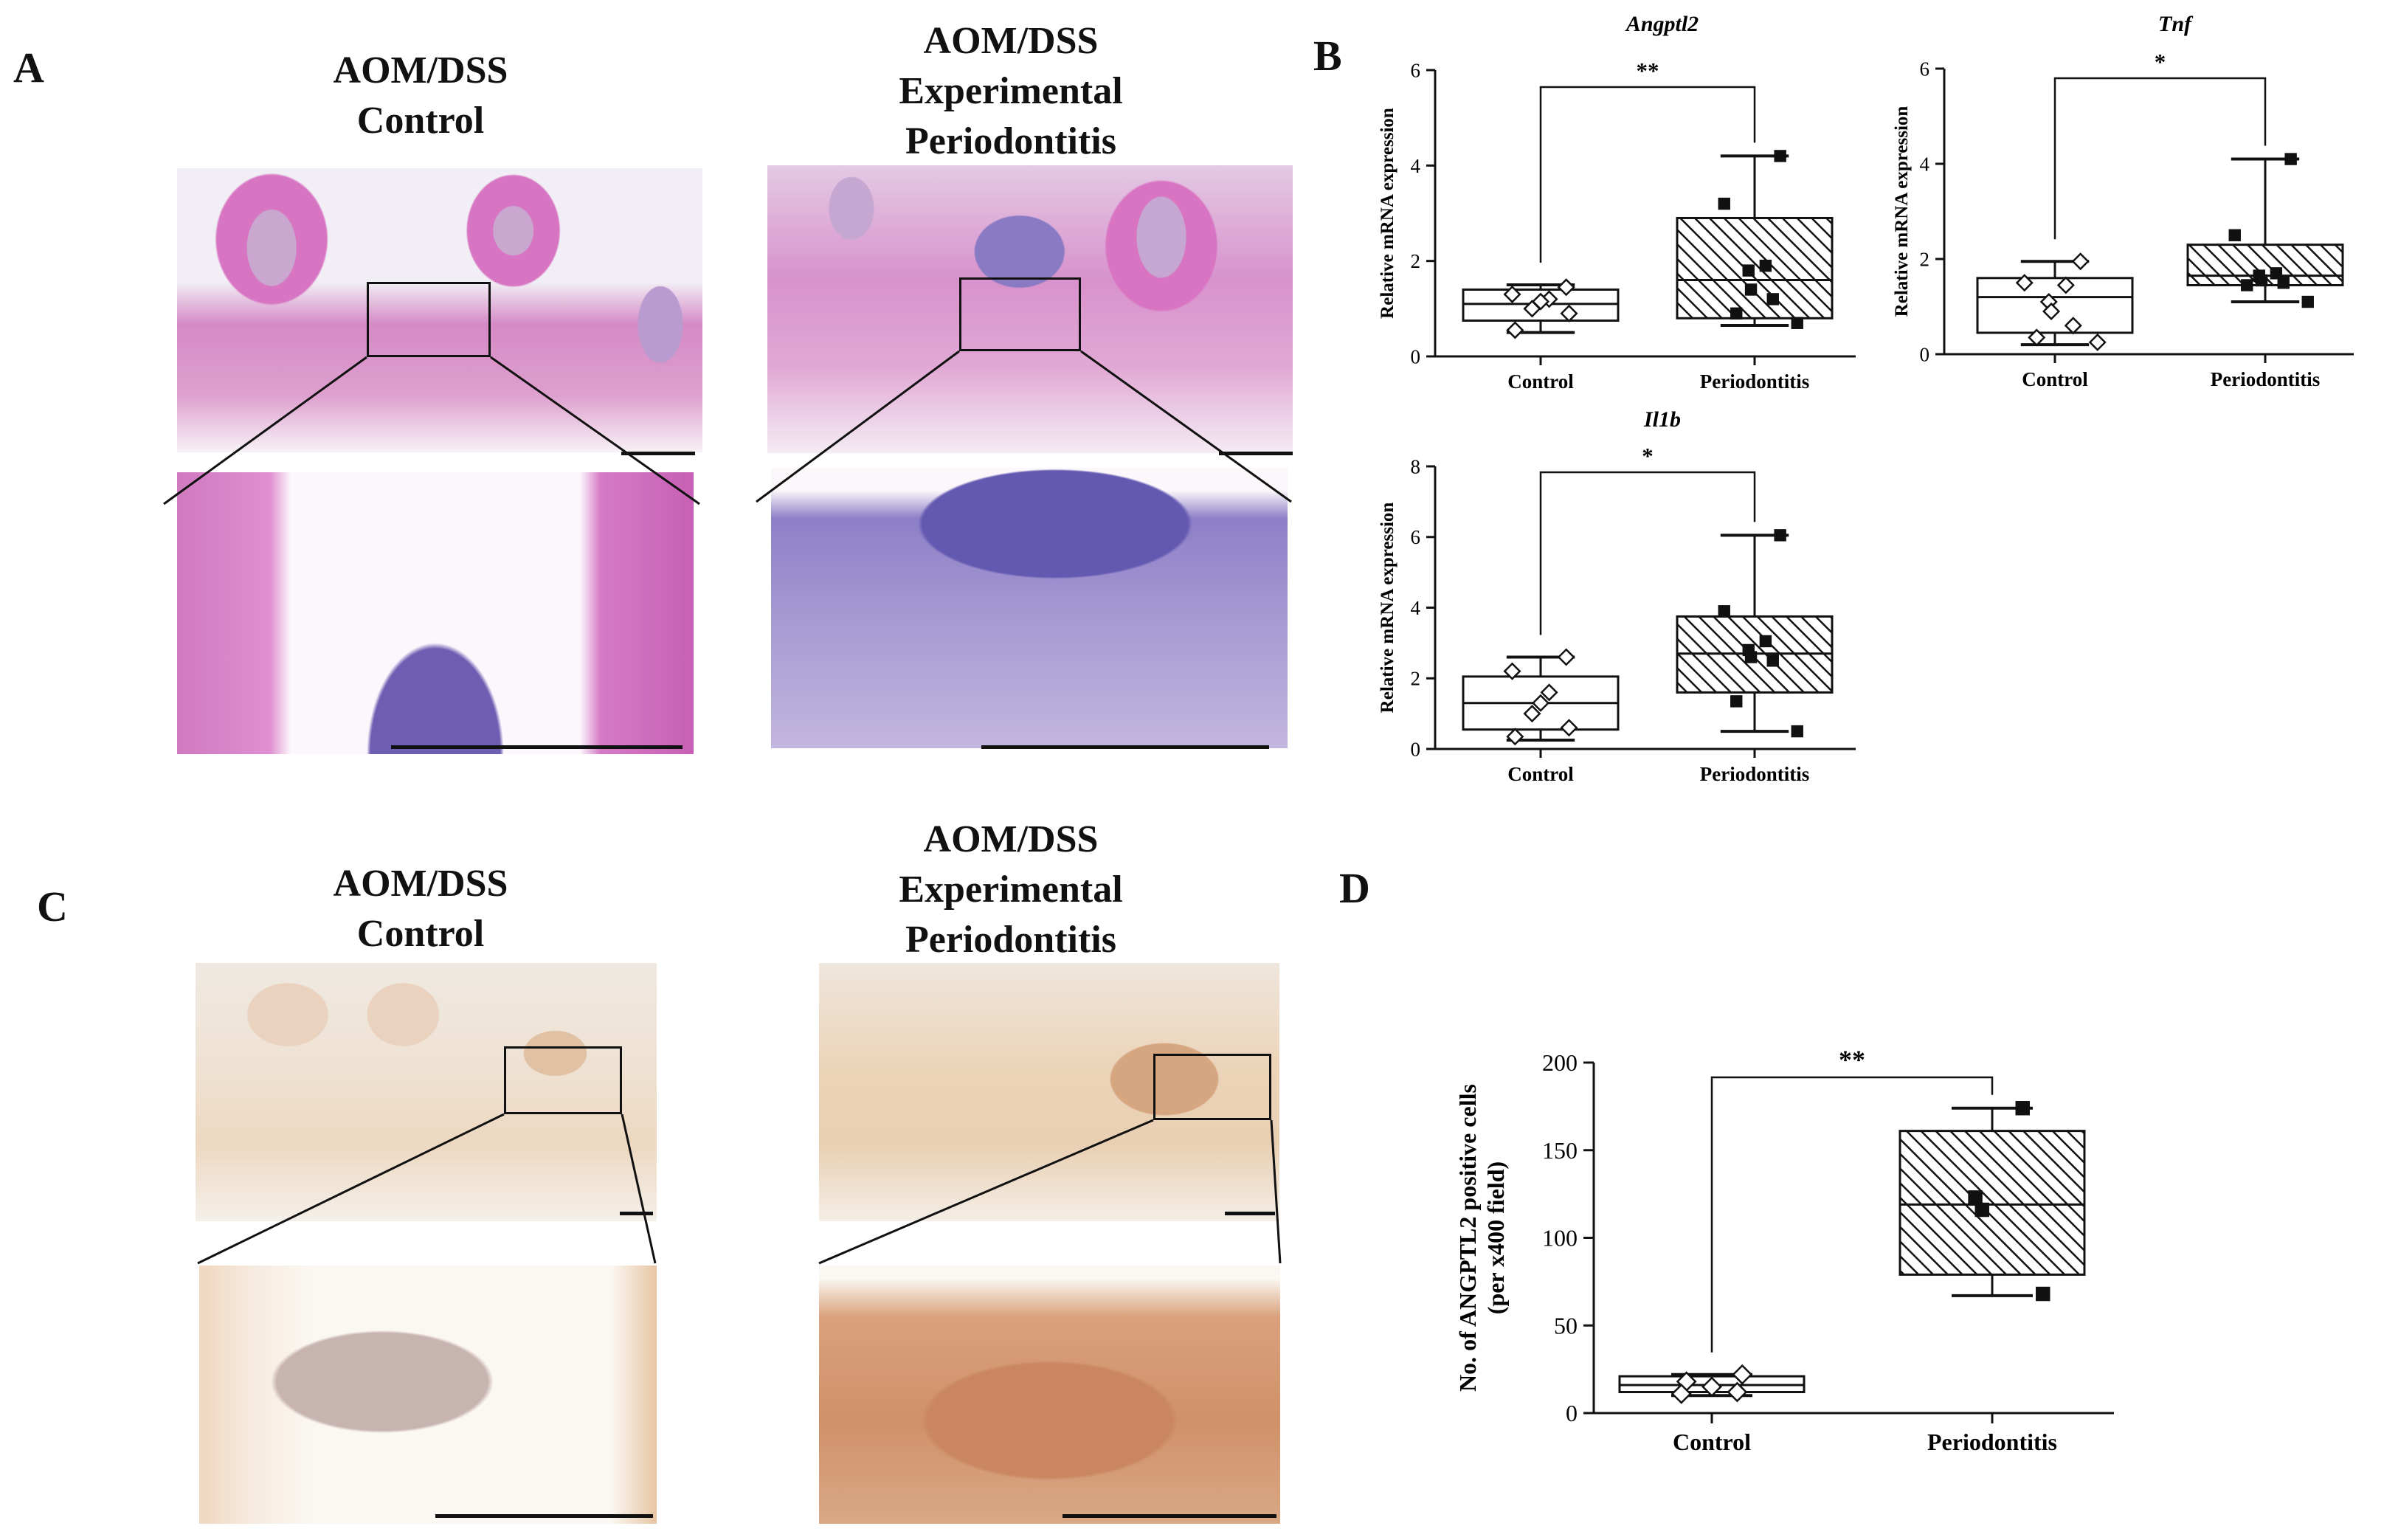 This screenshot has width=2384, height=1540. I want to click on y-tick-label: 8, so click(1416, 466).